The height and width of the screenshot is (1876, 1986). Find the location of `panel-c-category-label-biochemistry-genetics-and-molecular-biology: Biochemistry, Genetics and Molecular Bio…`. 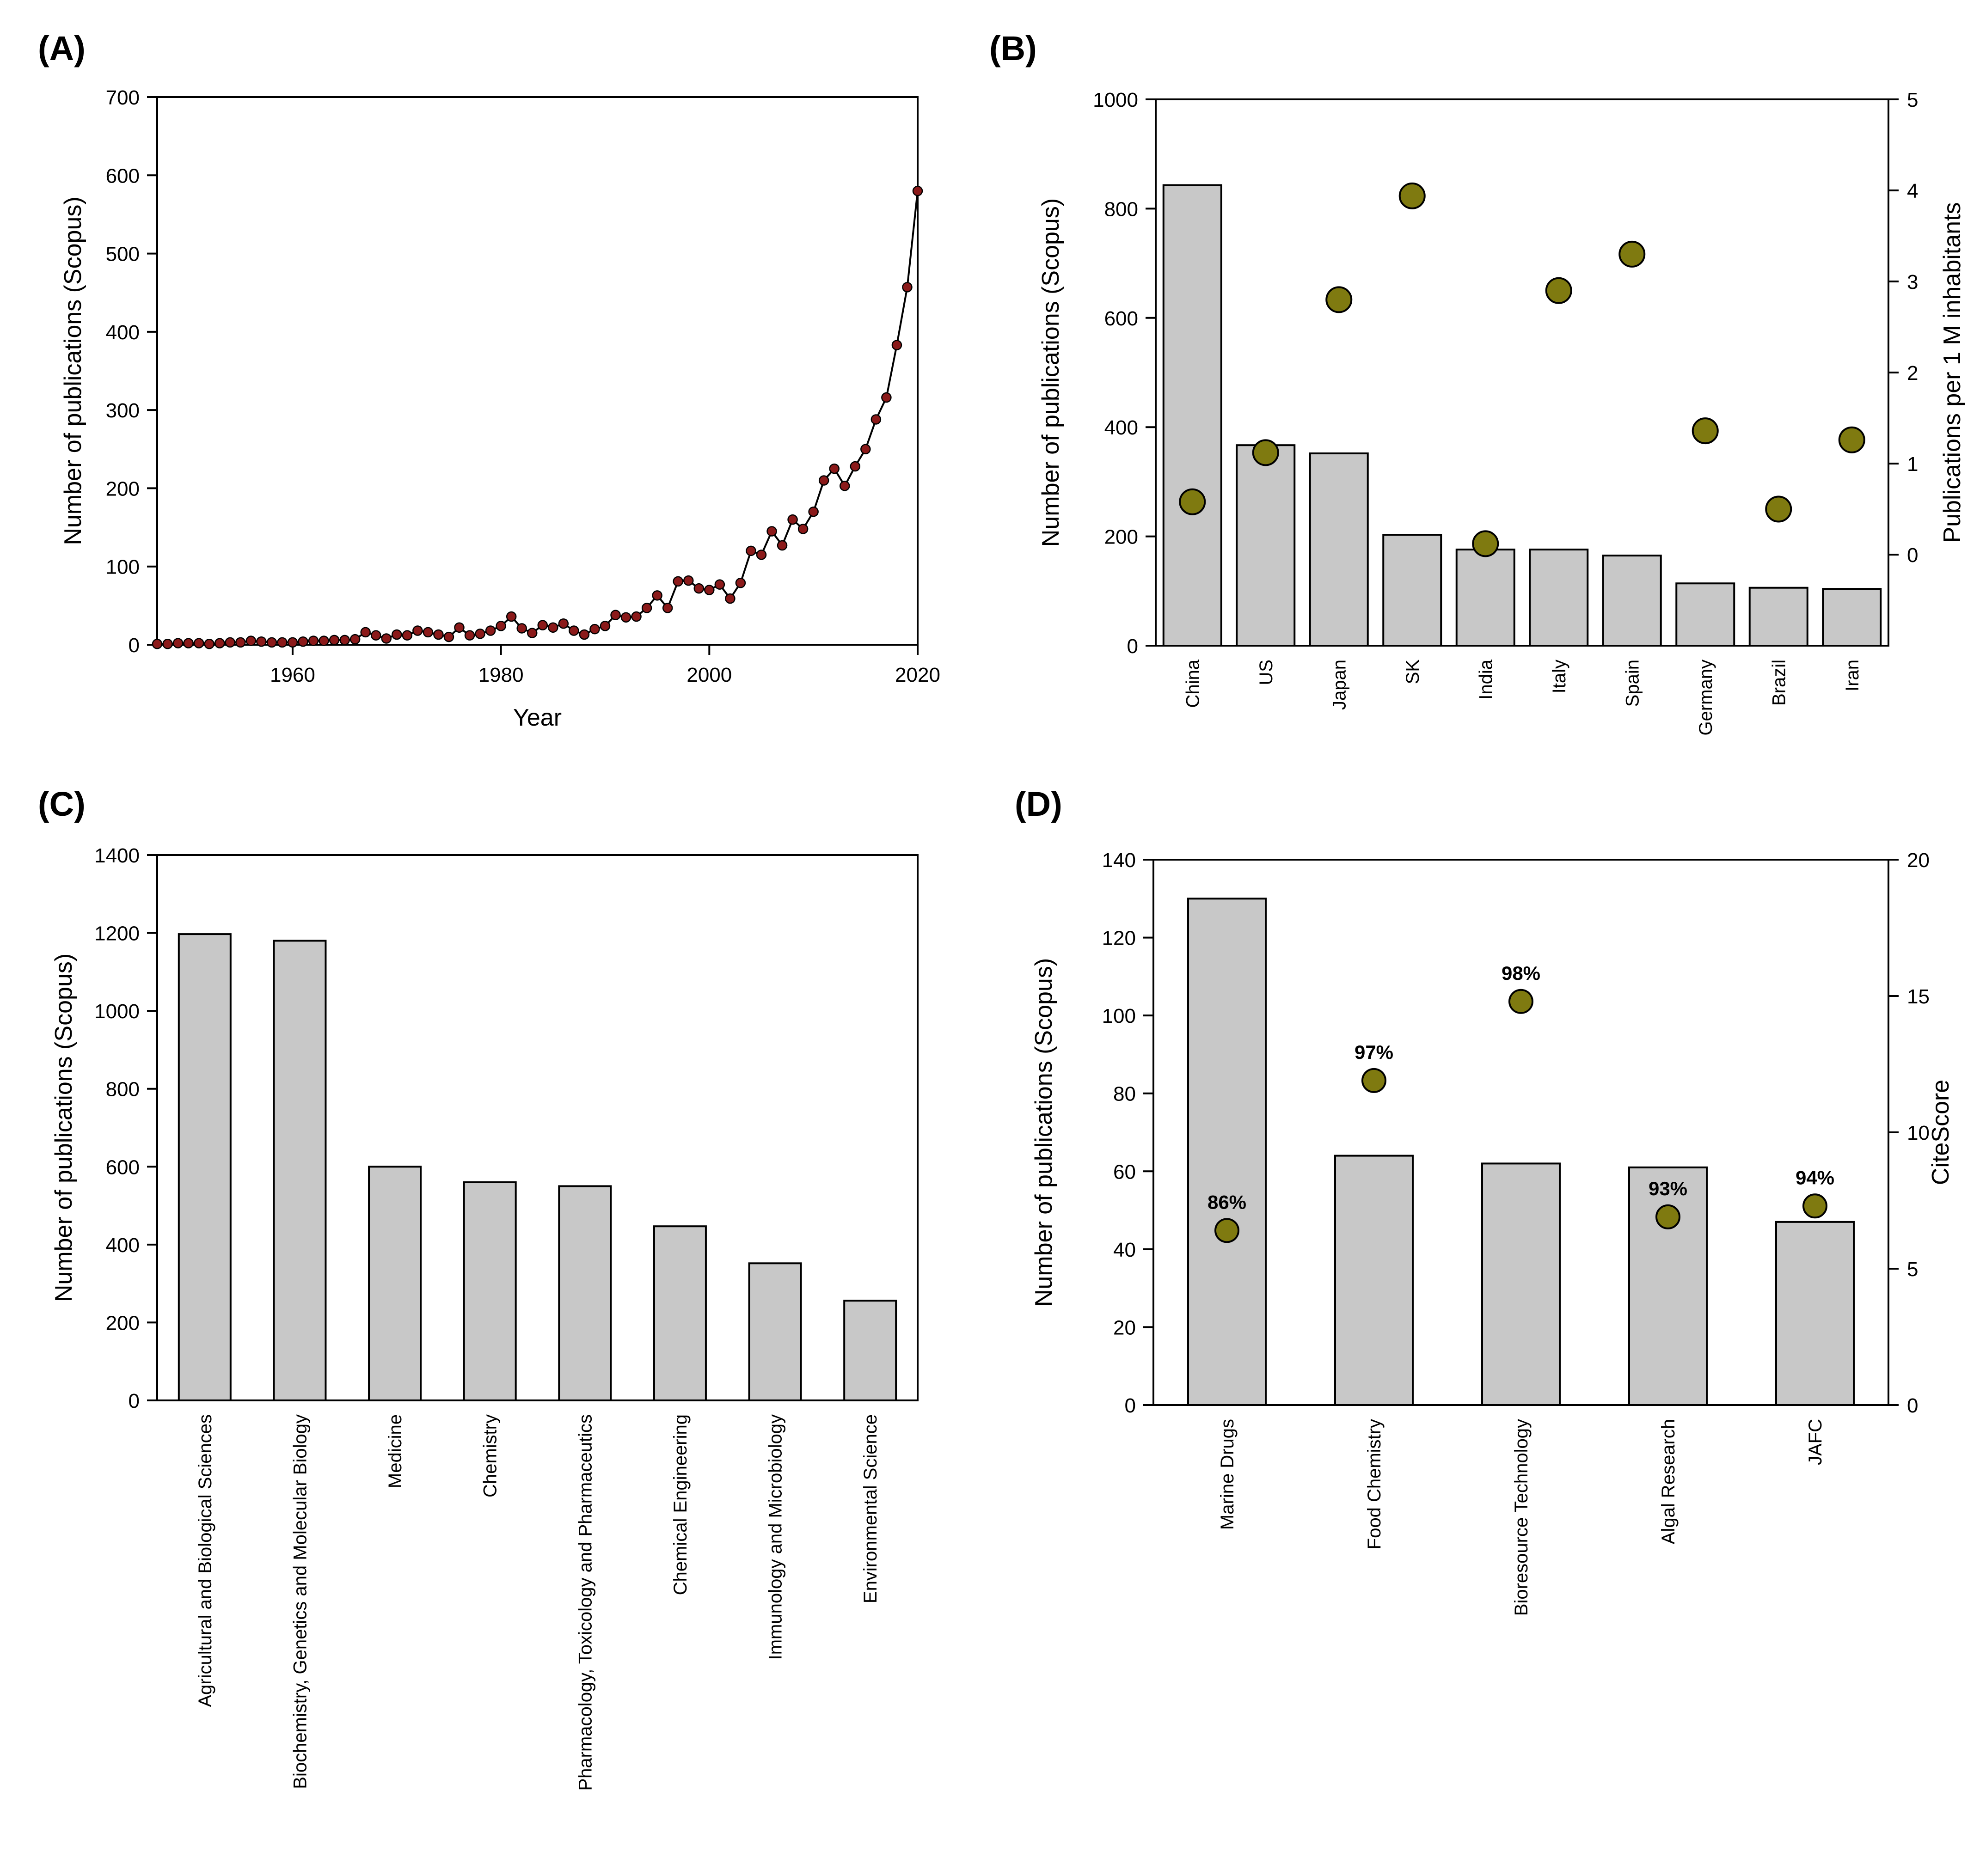

panel-c-category-label-biochemistry-genetics-and-molecular-biology: Biochemistry, Genetics and Molecular Bio… is located at coordinates (300, 1601).